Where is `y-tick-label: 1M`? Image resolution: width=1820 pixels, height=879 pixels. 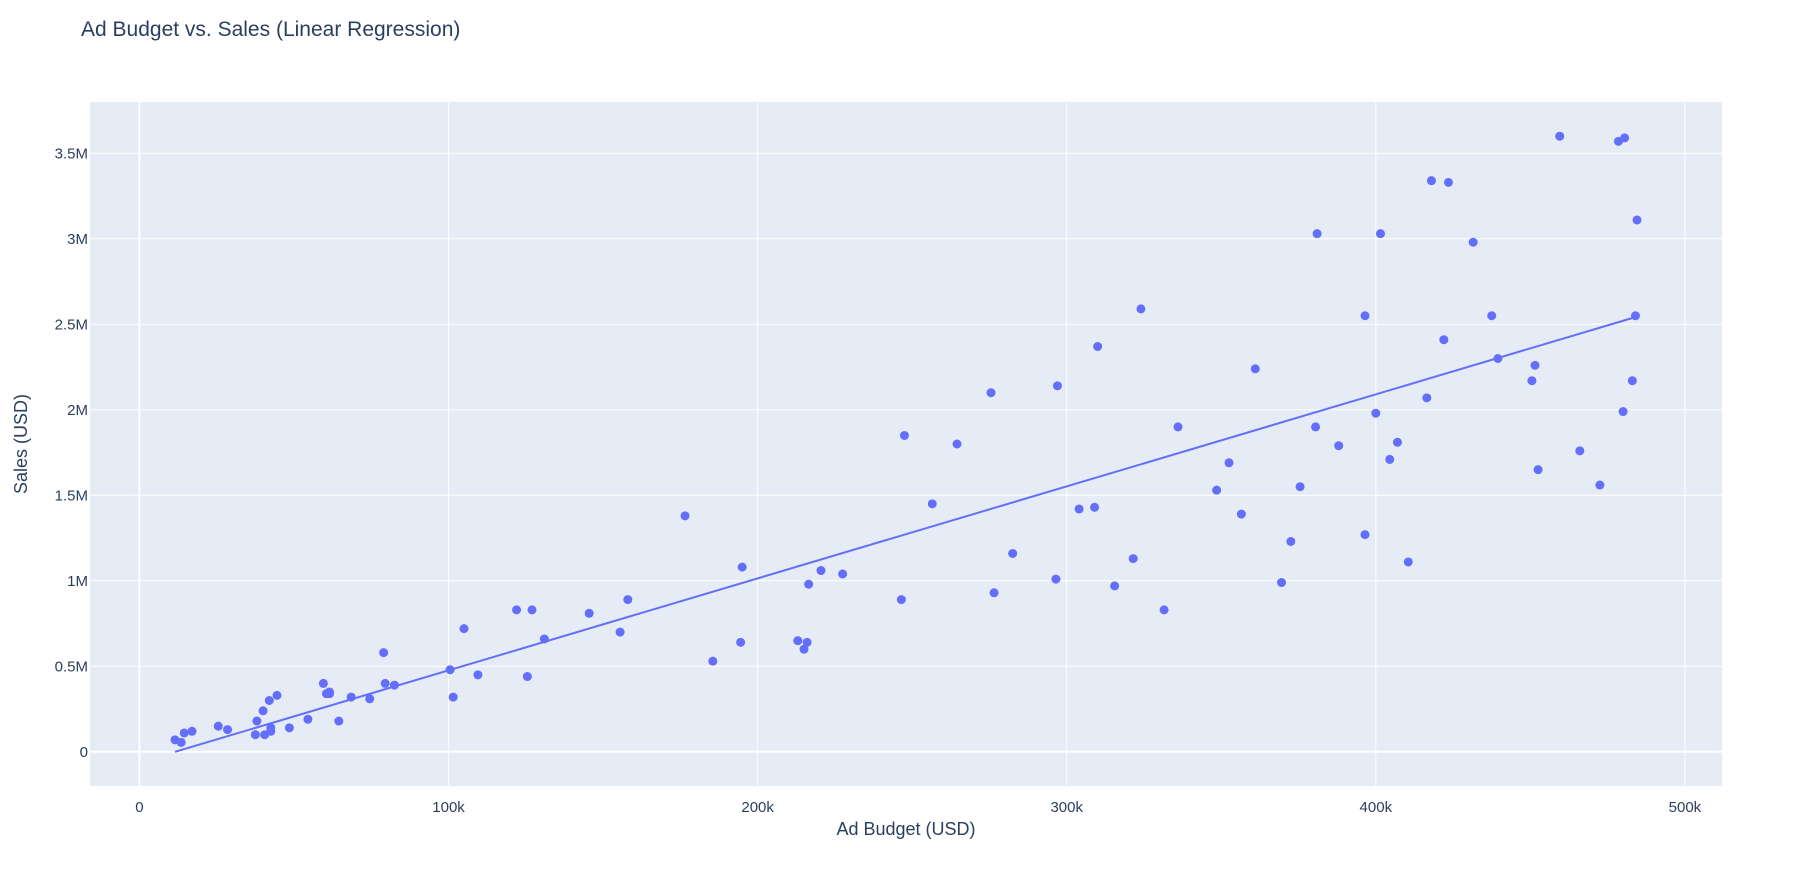
y-tick-label: 1M is located at coordinates (77, 581).